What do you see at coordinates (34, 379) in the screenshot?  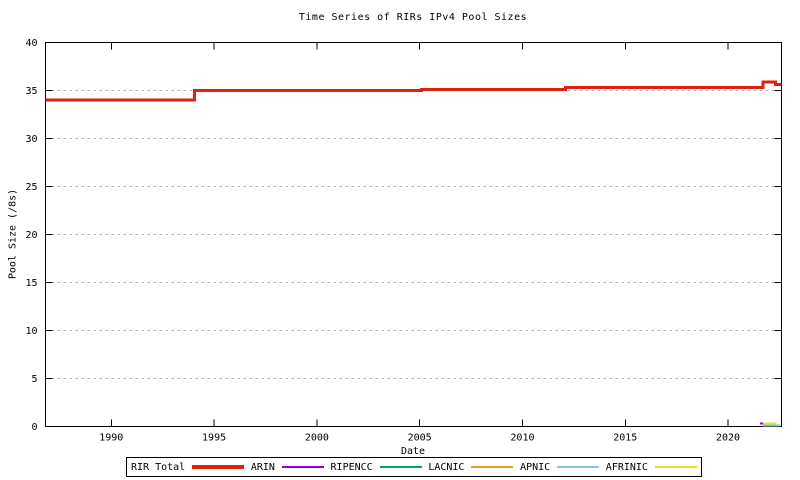 I see `y-tick-label-5: 5` at bounding box center [34, 379].